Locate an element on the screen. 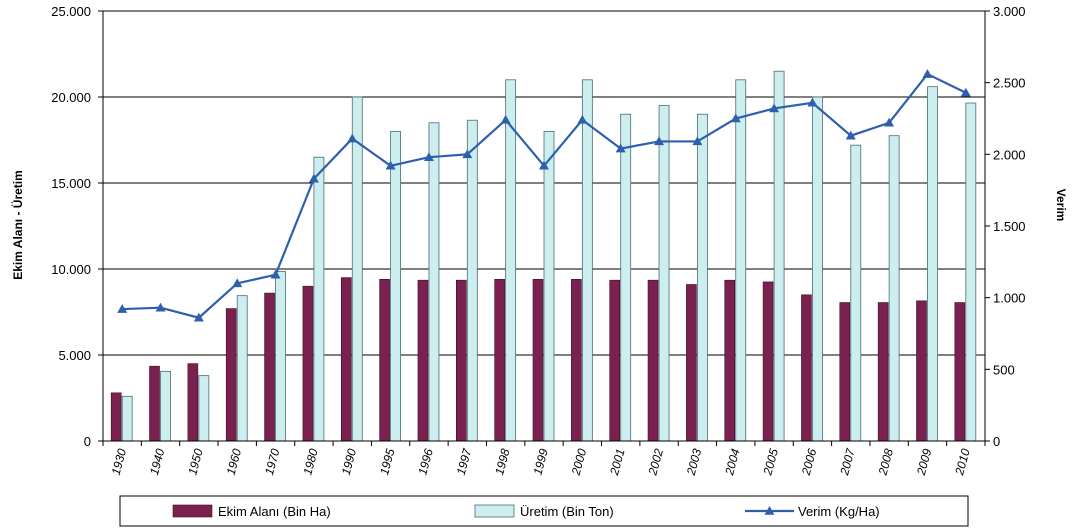  x-category-label: 1970 is located at coordinates (272, 462).